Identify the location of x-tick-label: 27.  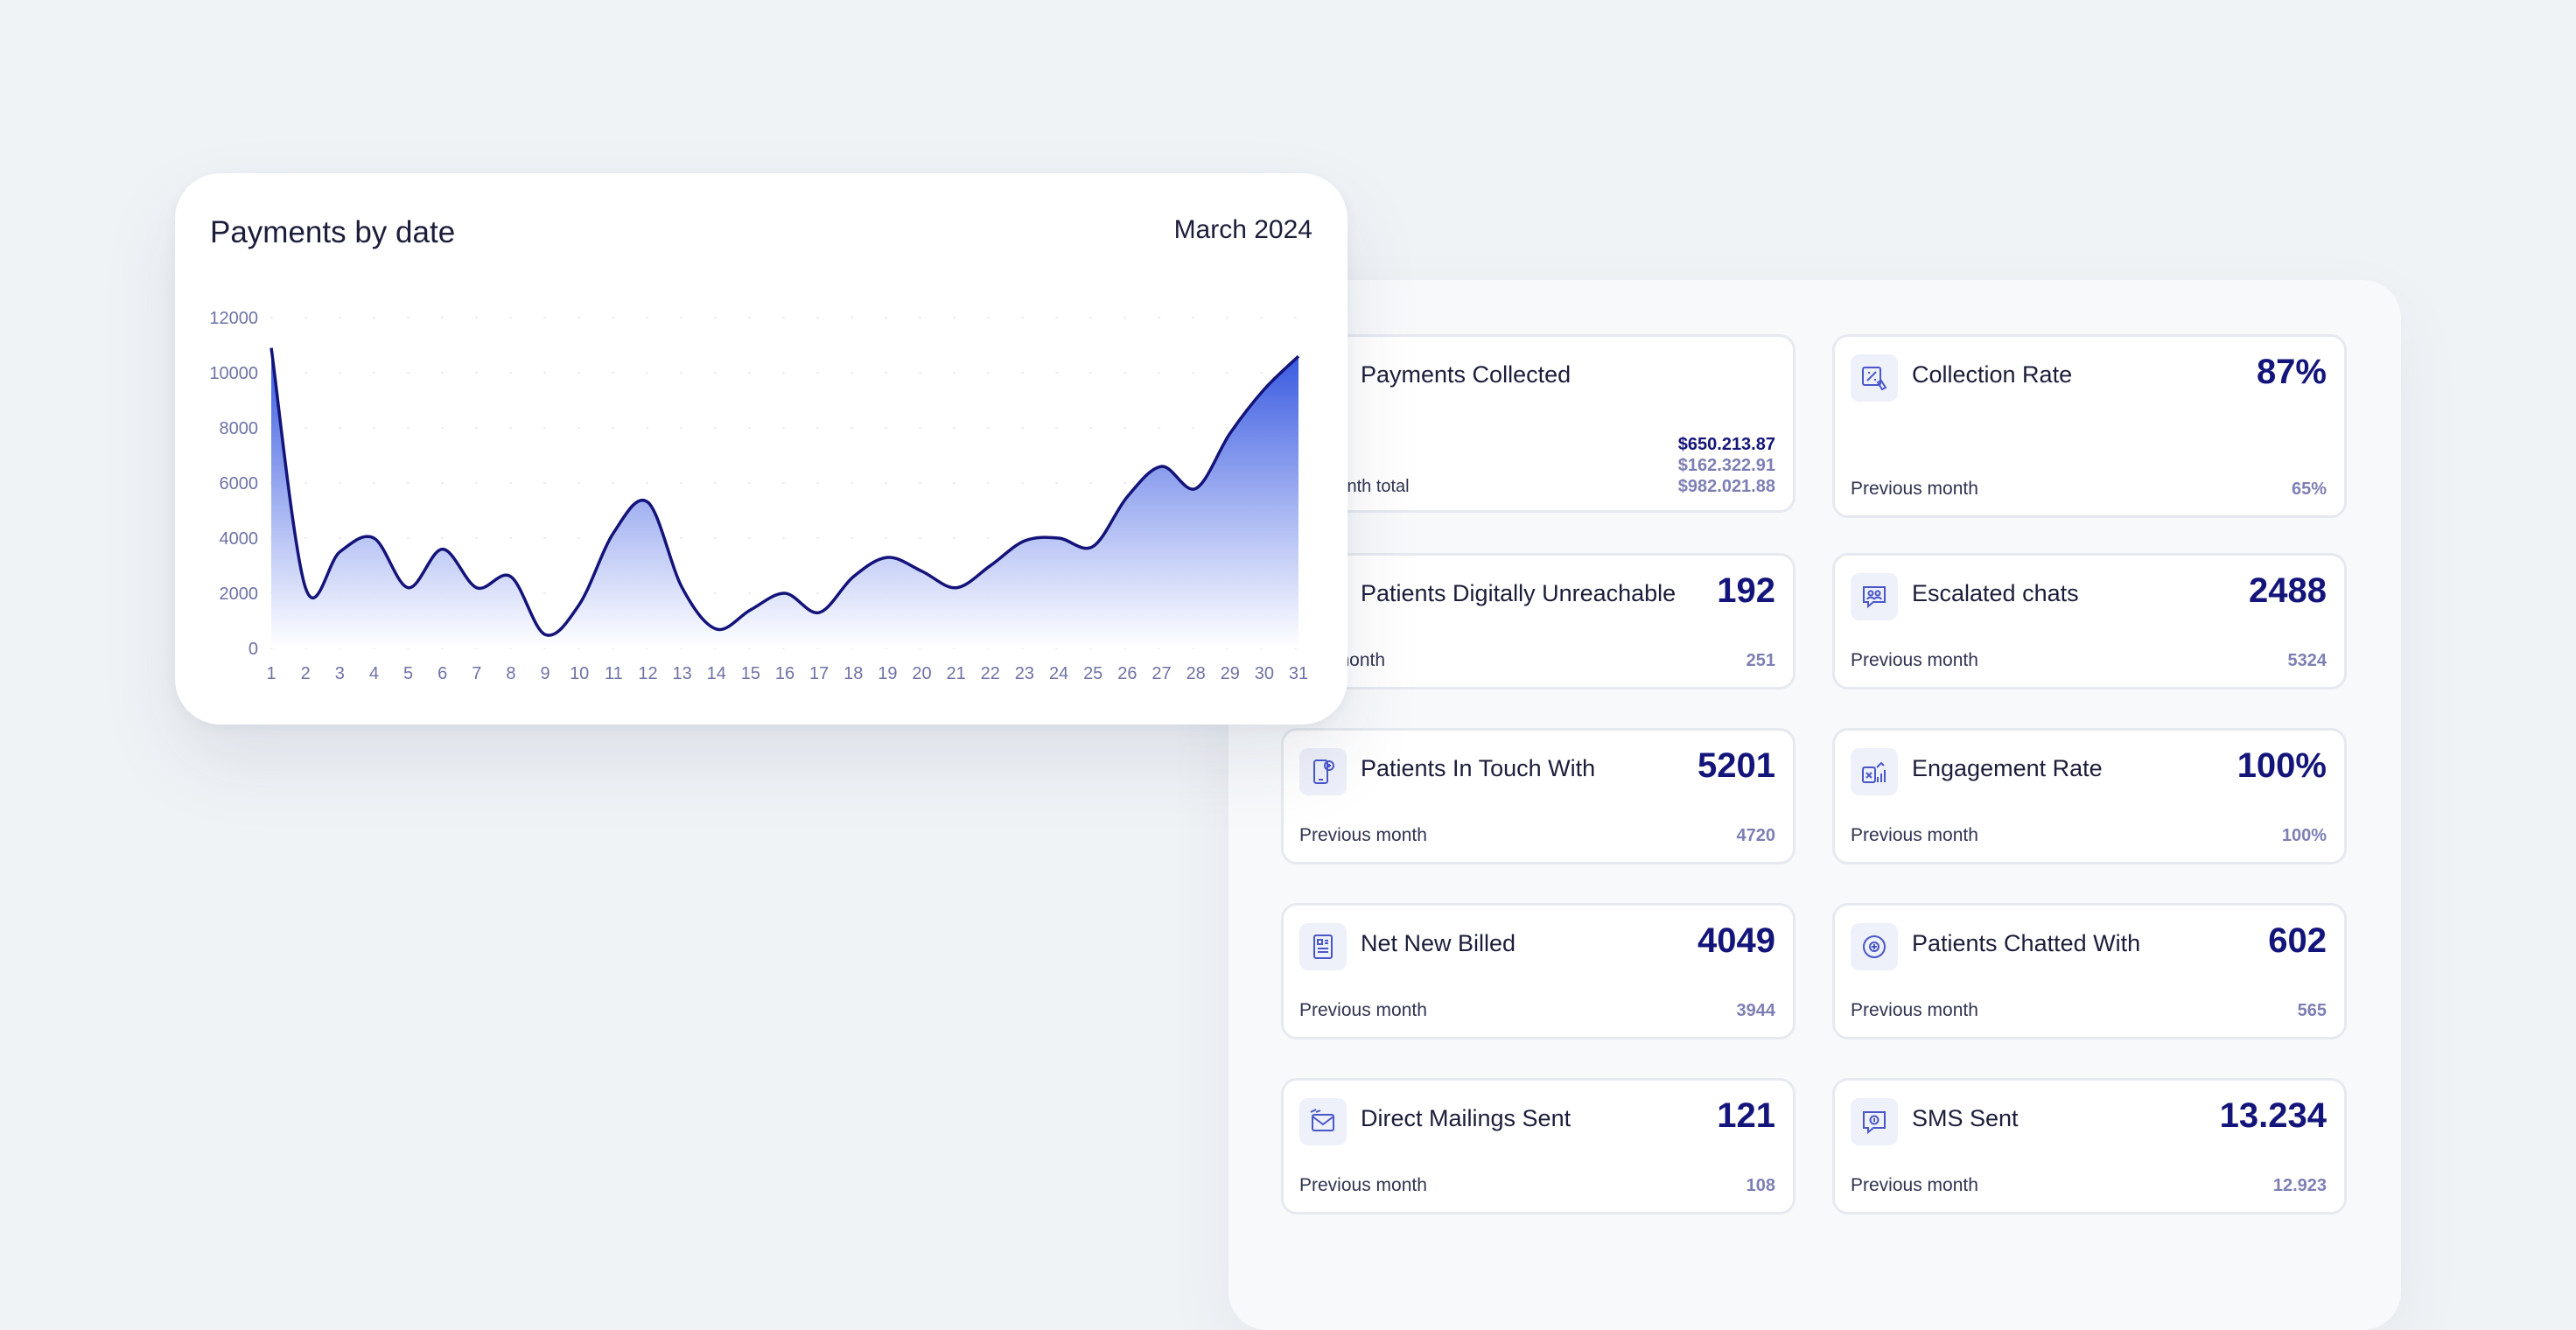
(1161, 673).